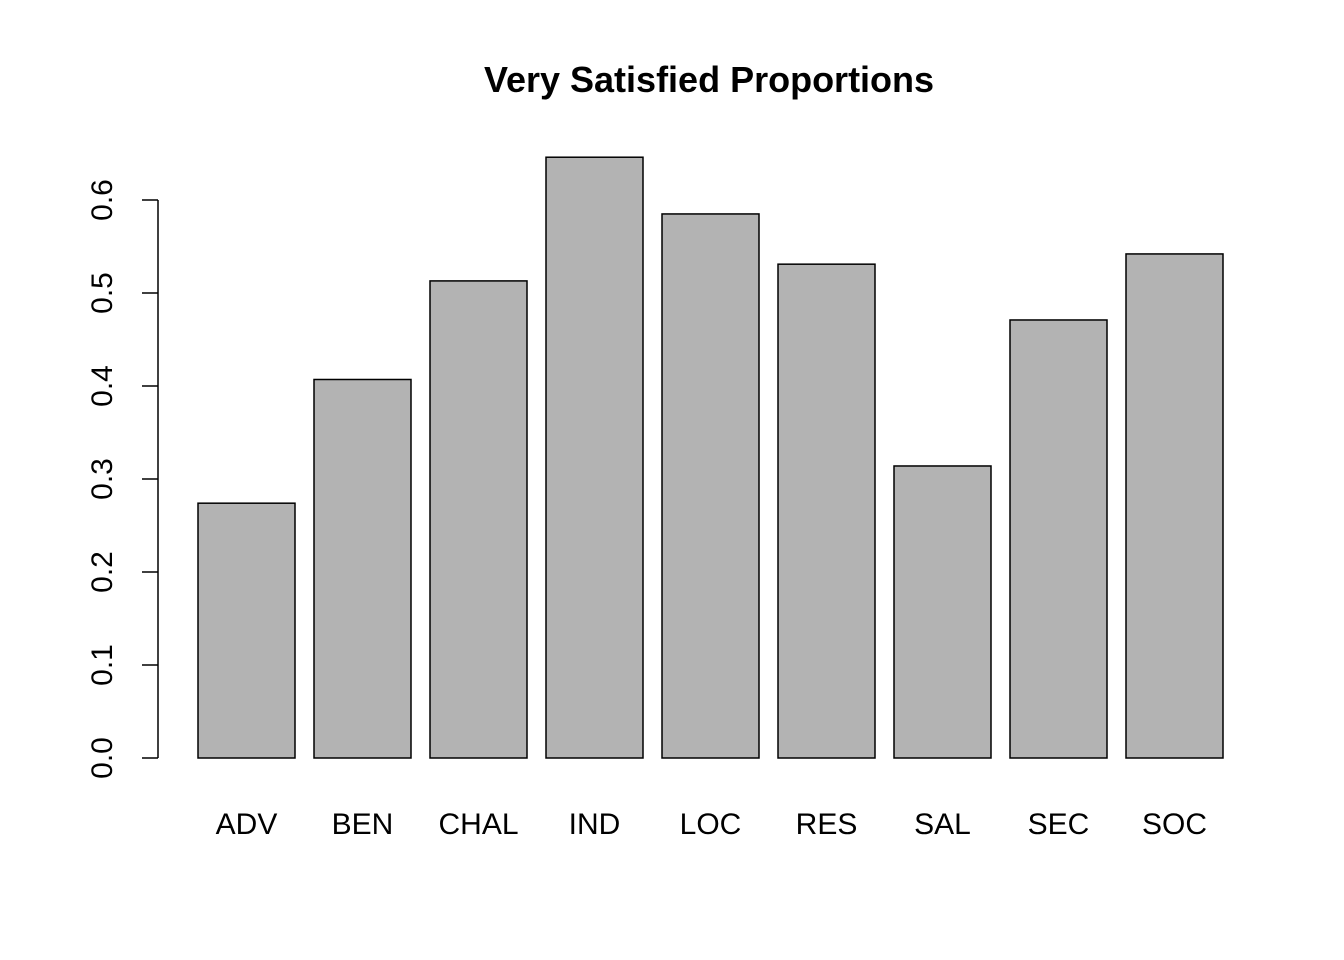 Image resolution: width=1344 pixels, height=960 pixels. Describe the element at coordinates (709, 79) in the screenshot. I see `chart-title: Very Satisfied Proportions` at that location.